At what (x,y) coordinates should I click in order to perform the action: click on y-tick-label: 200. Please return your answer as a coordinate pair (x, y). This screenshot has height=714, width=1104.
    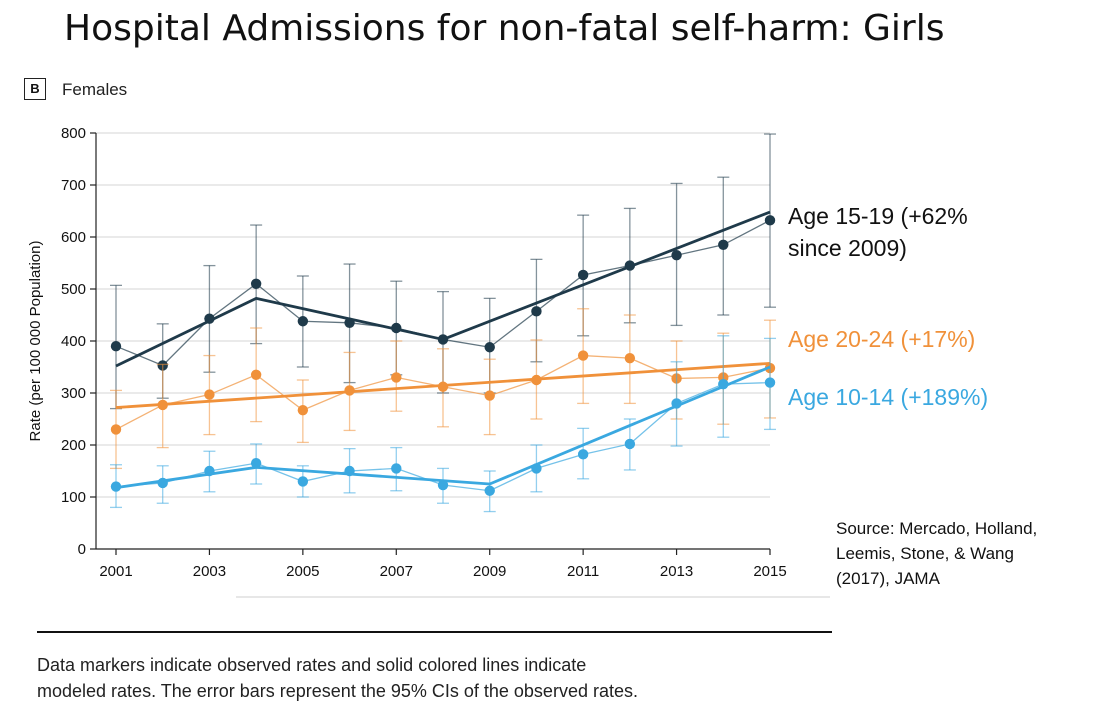
    Looking at the image, I should click on (73, 445).